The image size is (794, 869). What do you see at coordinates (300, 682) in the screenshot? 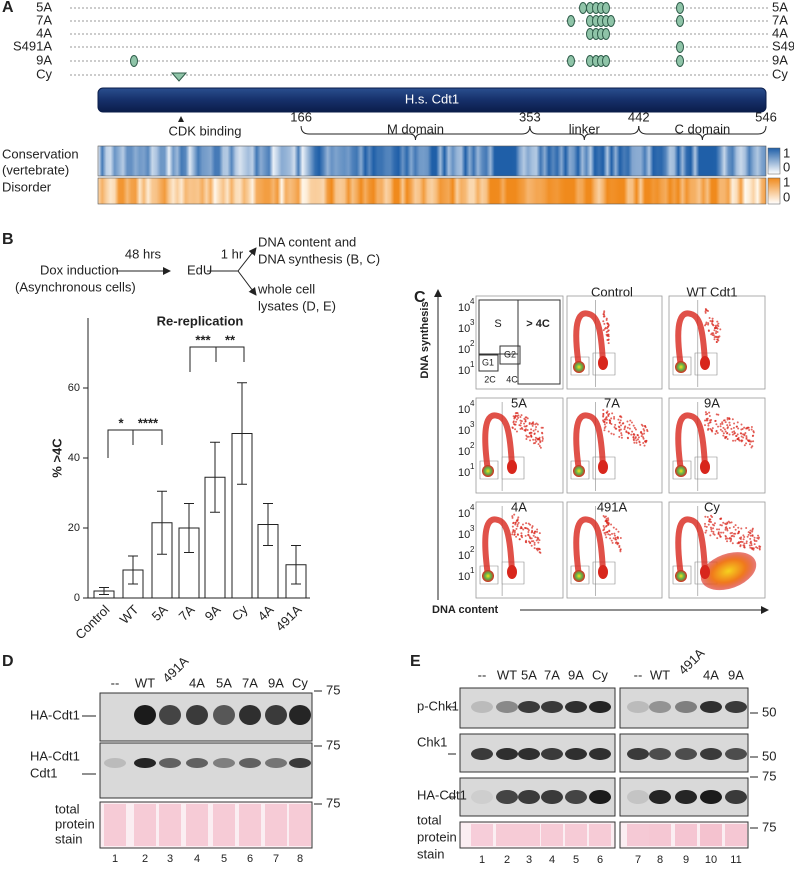
I see `lane-label: Cy` at bounding box center [300, 682].